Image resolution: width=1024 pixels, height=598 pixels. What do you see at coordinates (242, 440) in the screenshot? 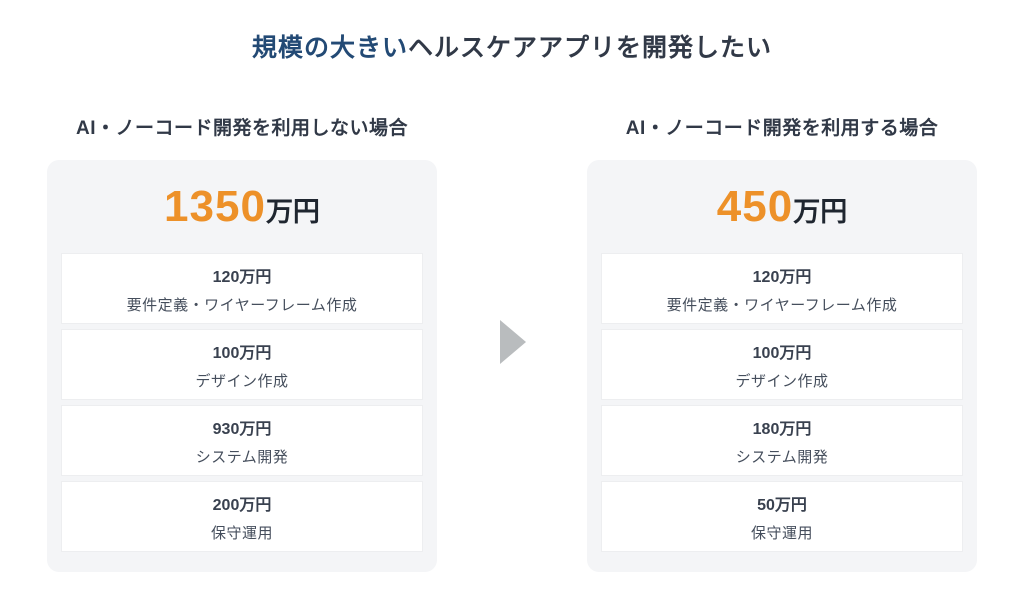
I see `breakdown-row-development: 930万円 システム開発` at bounding box center [242, 440].